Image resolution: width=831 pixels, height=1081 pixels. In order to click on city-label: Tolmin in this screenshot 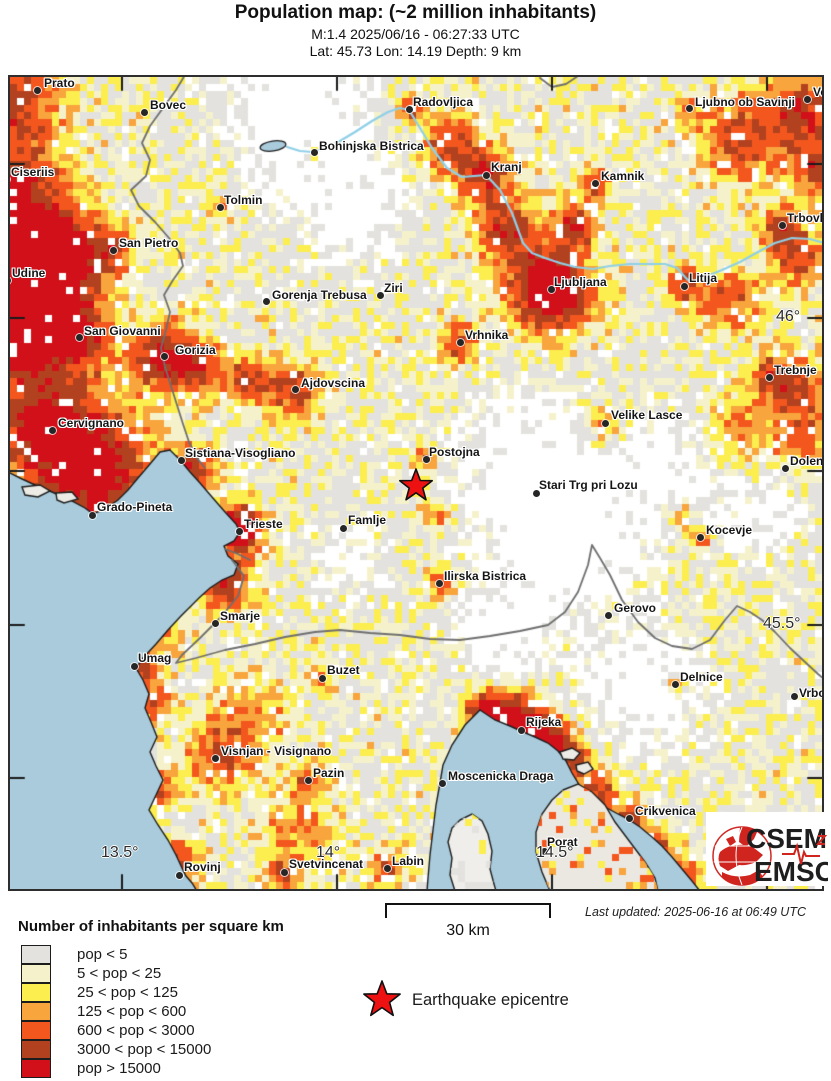, I will do `click(243, 200)`.